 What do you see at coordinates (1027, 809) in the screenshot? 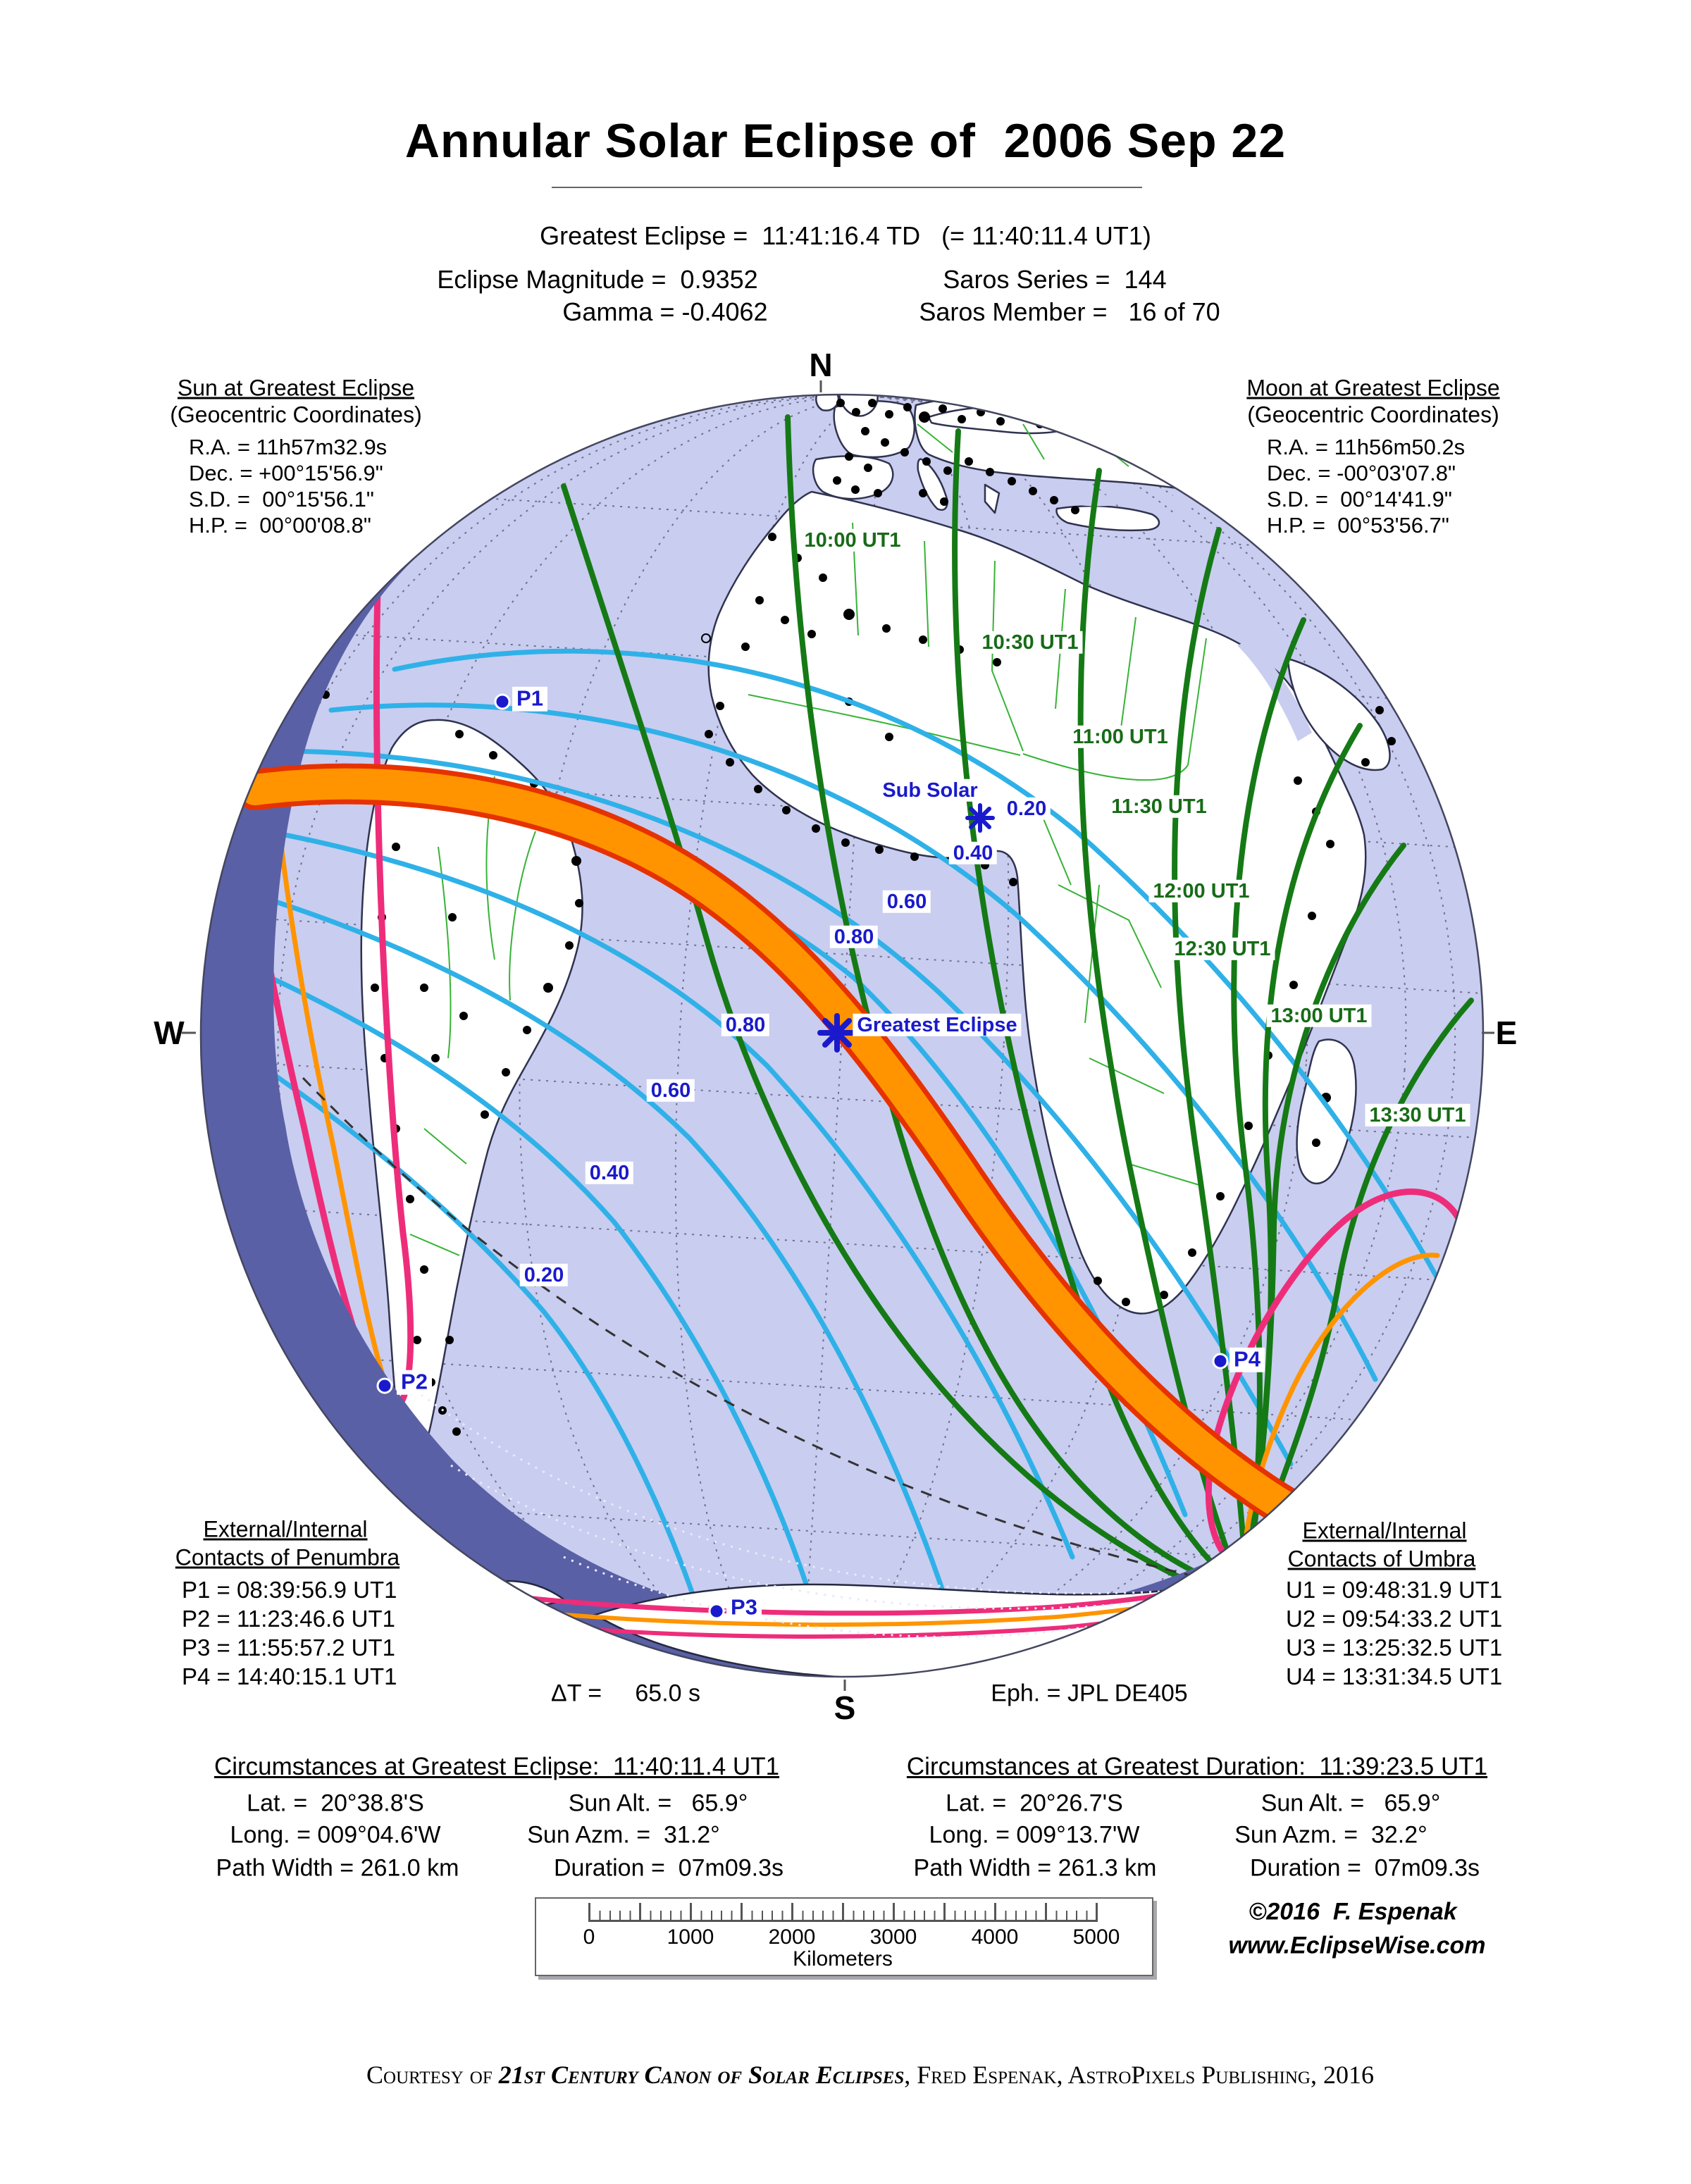
I see `magnitude-label-020-north: 0.20` at bounding box center [1027, 809].